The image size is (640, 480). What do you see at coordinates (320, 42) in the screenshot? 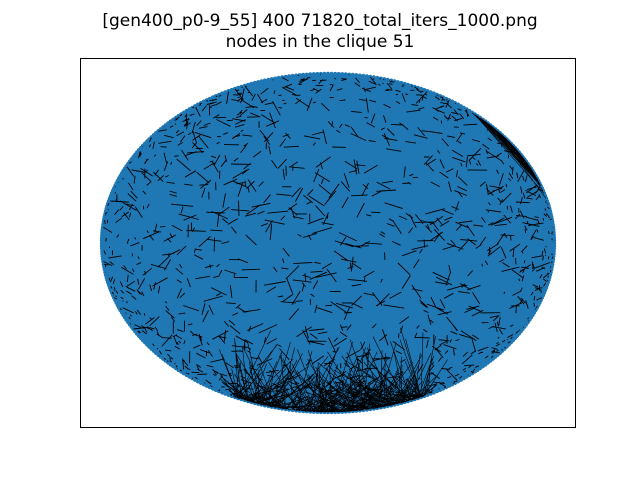
I see `title-line-2: nodes in the clique 51` at bounding box center [320, 42].